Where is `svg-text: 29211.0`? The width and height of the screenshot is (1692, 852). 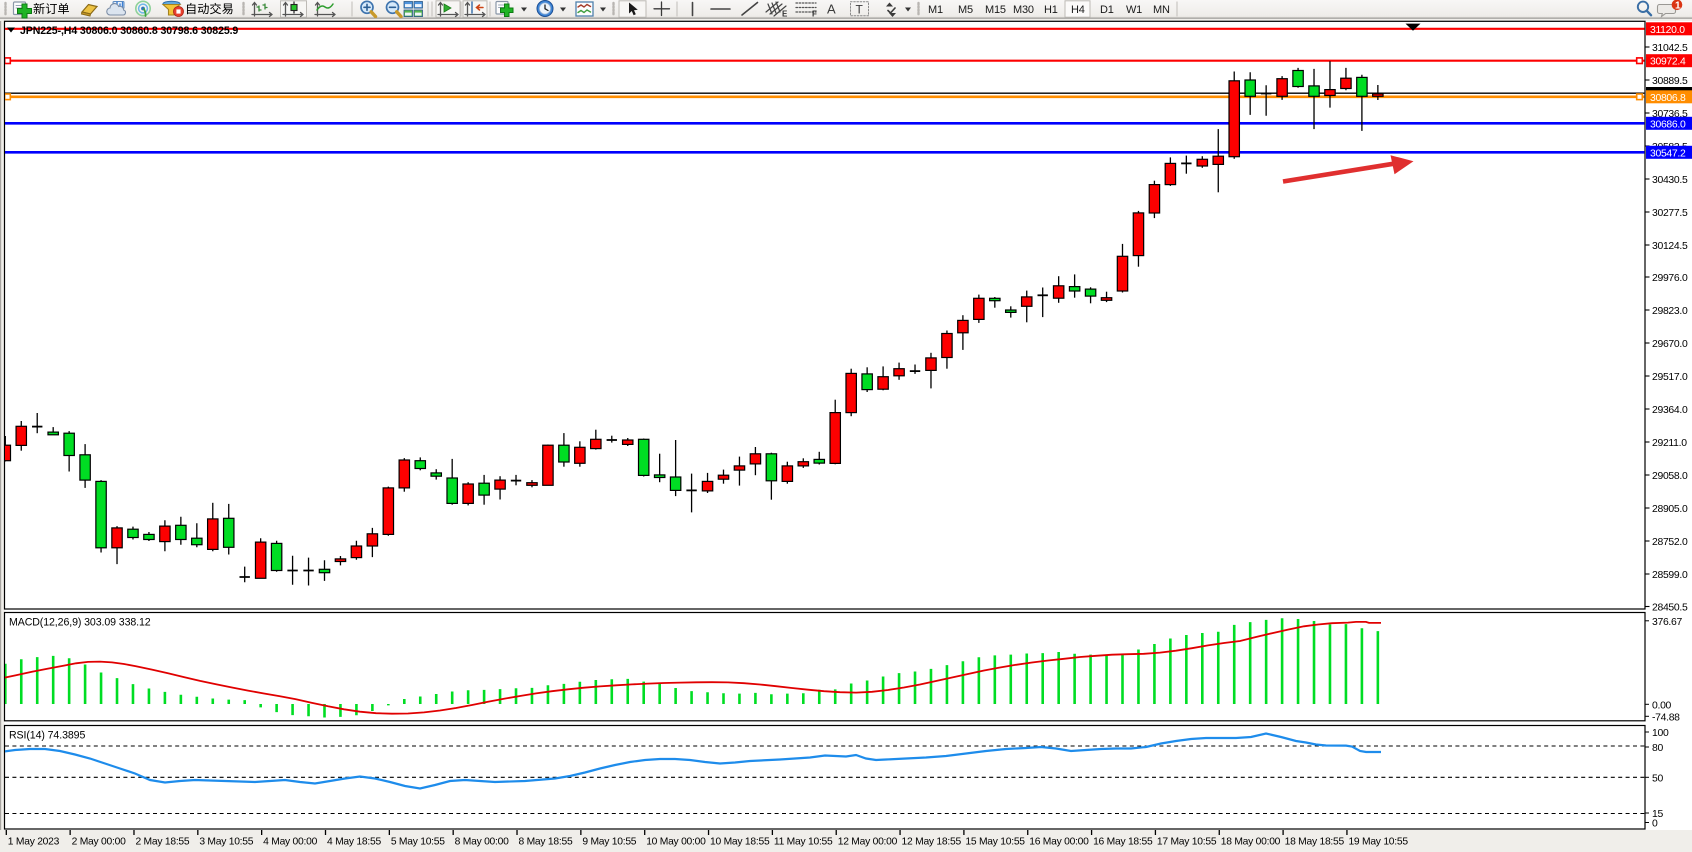 svg-text: 29211.0 is located at coordinates (1669, 443).